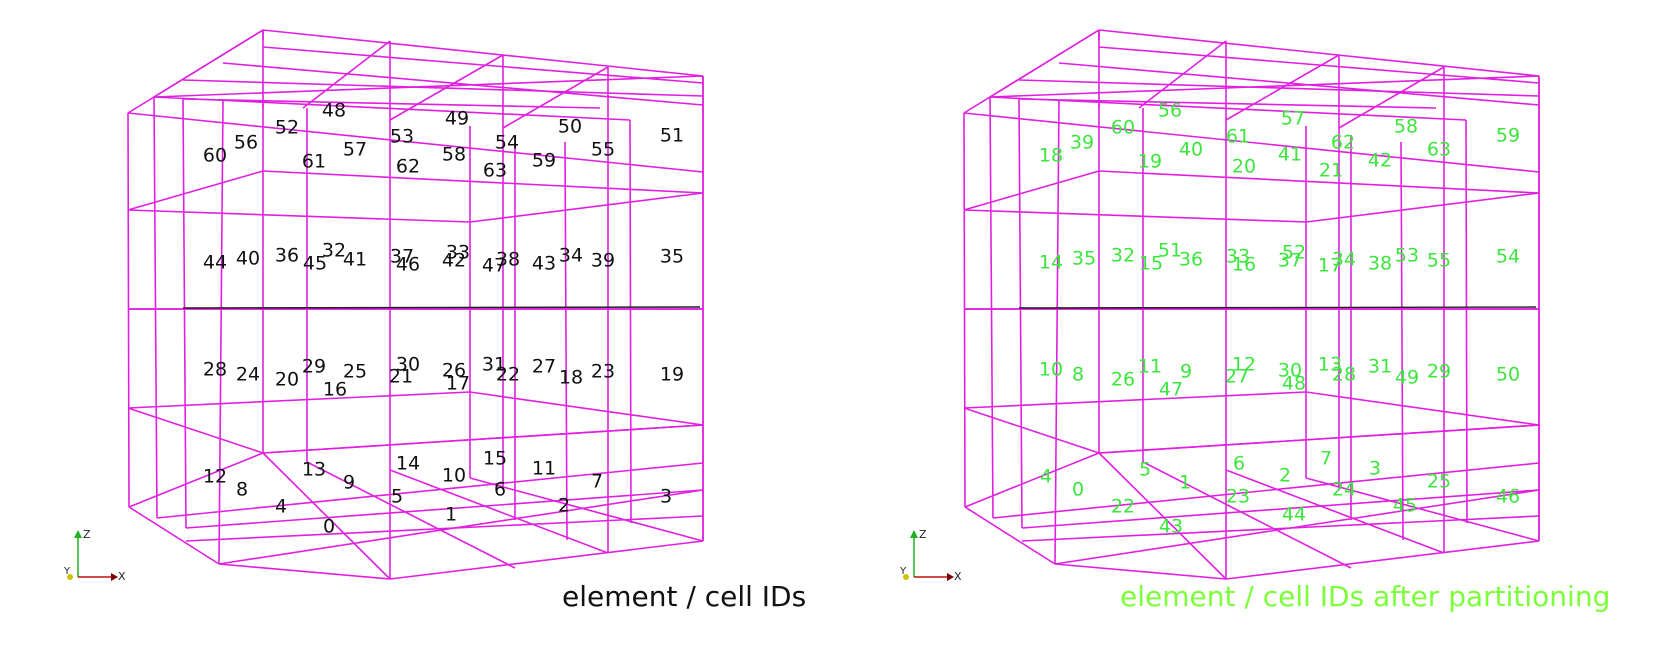 The height and width of the screenshot is (660, 1673). I want to click on cell-id-39: 39, so click(603, 261).